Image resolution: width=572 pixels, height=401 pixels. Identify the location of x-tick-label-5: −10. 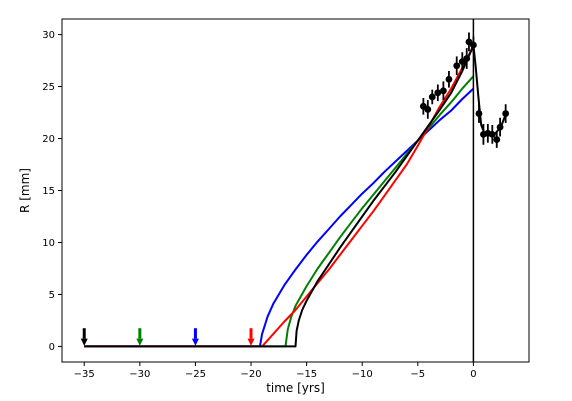
(362, 374).